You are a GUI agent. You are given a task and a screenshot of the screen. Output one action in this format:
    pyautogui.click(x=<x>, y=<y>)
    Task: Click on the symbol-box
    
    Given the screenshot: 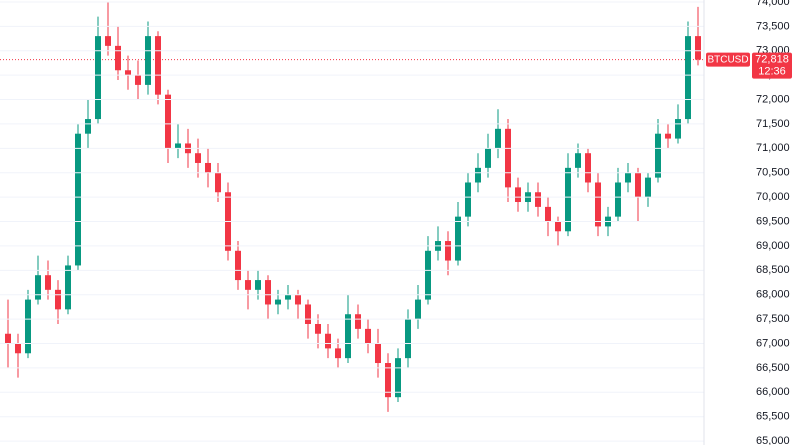 What is the action you would take?
    pyautogui.click(x=728, y=59)
    